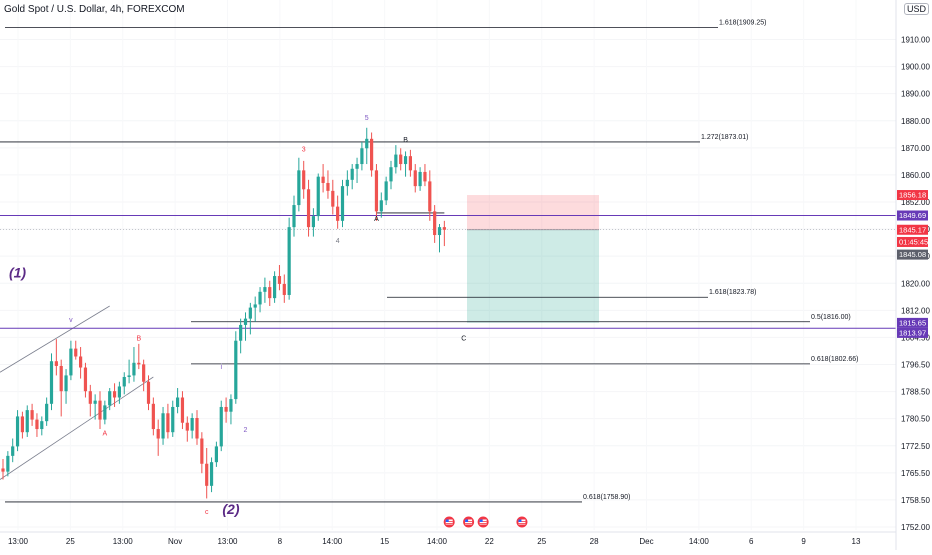 The width and height of the screenshot is (932, 555). I want to click on currency-selector: USD, so click(917, 9).